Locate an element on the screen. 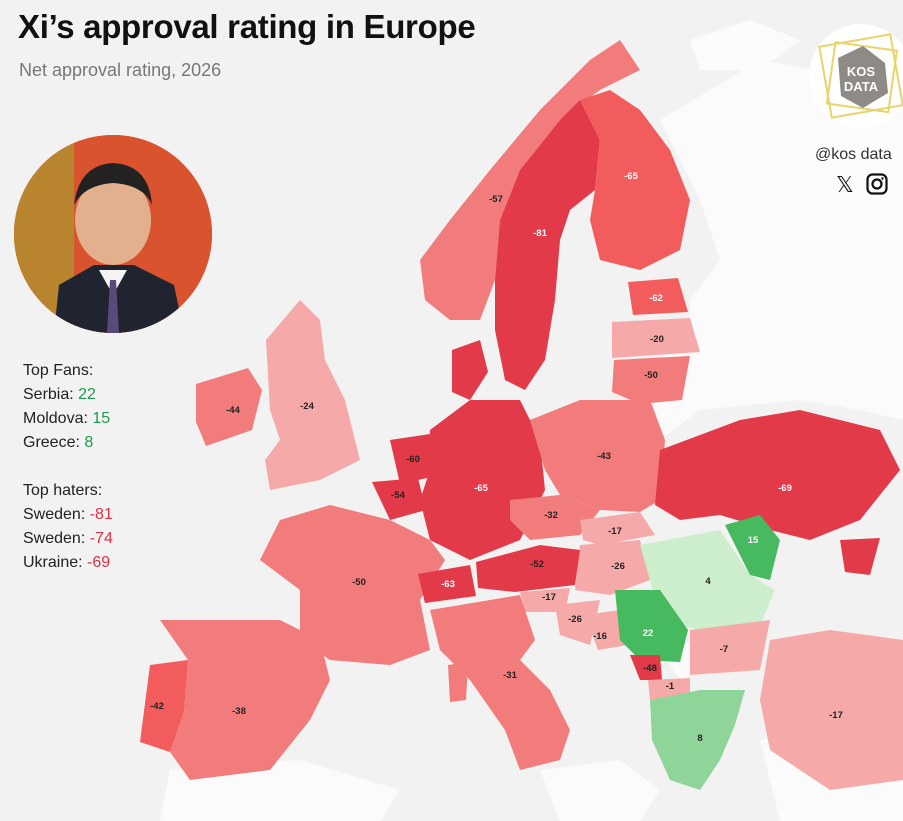  region-poland is located at coordinates (597, 456).